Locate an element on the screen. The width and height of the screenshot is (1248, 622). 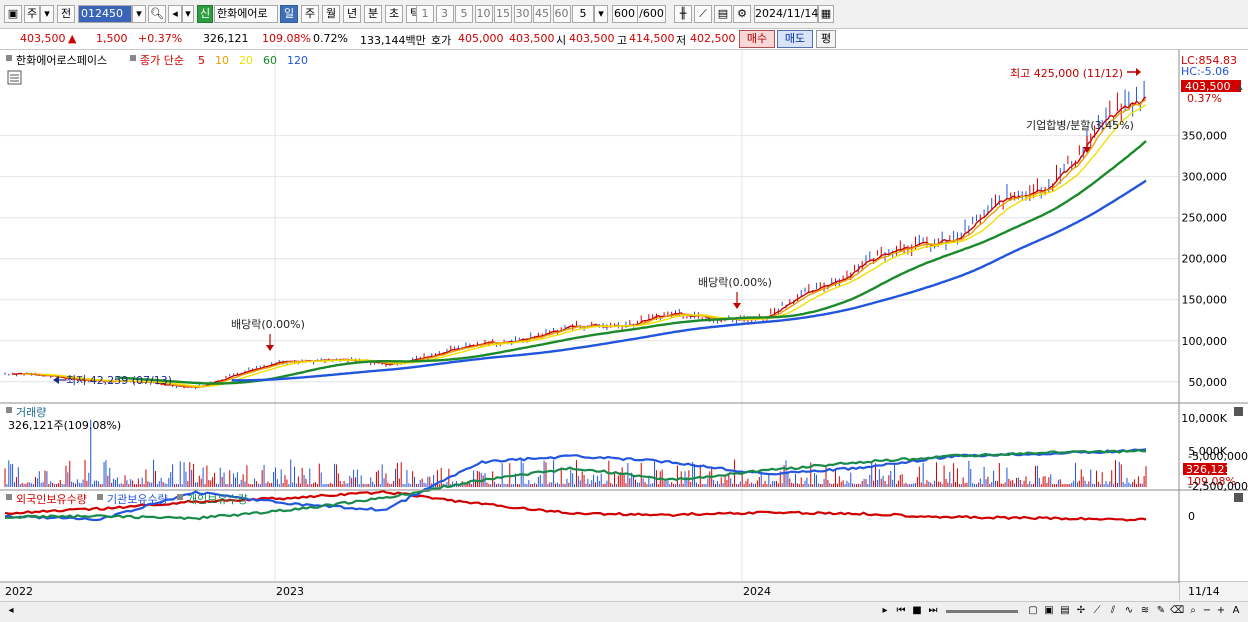
period-tab-5: 초 is located at coordinates (394, 14).